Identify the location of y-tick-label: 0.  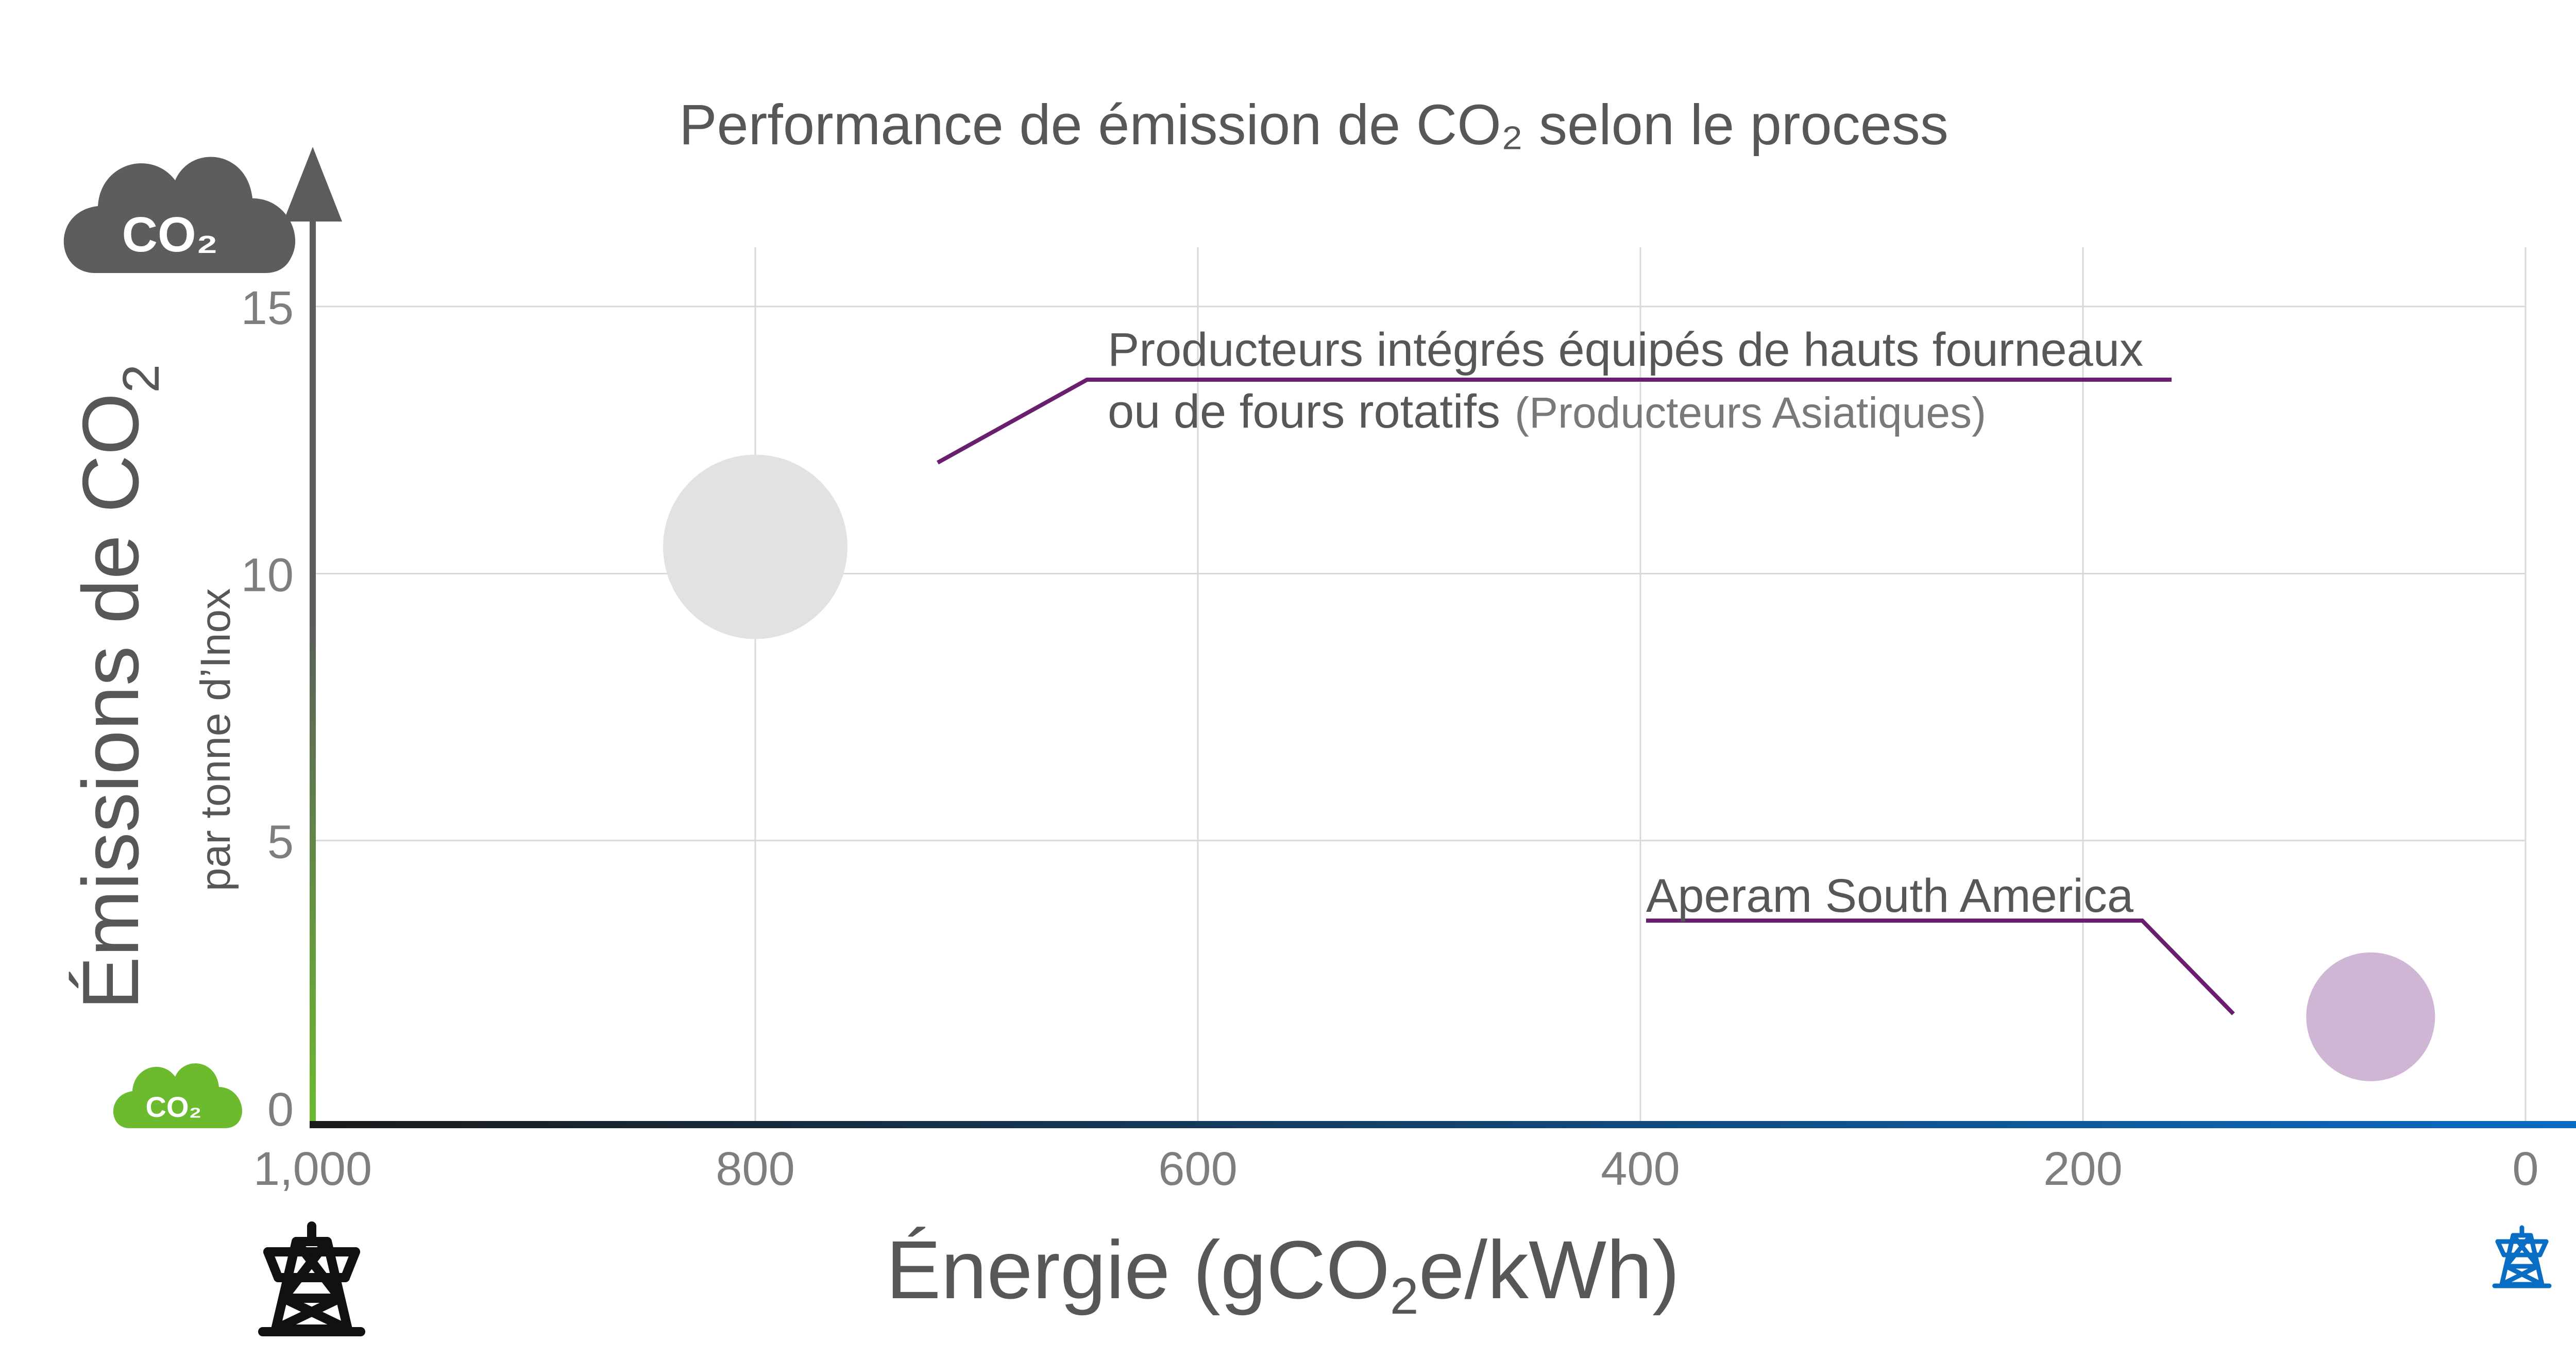
(280, 1109).